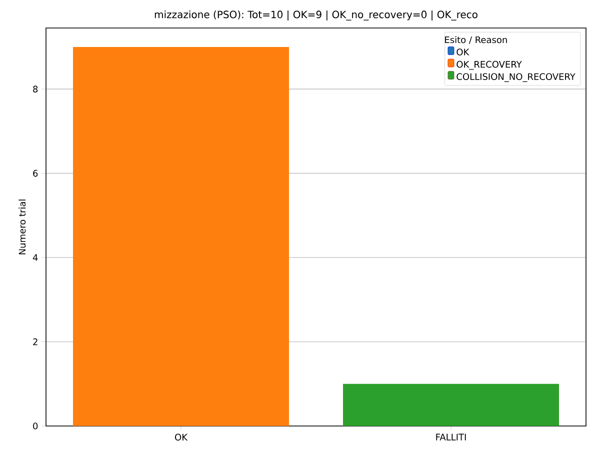 This screenshot has width=603, height=452. Describe the element at coordinates (22, 227) in the screenshot. I see `y-axis-title: Numero trial` at that location.